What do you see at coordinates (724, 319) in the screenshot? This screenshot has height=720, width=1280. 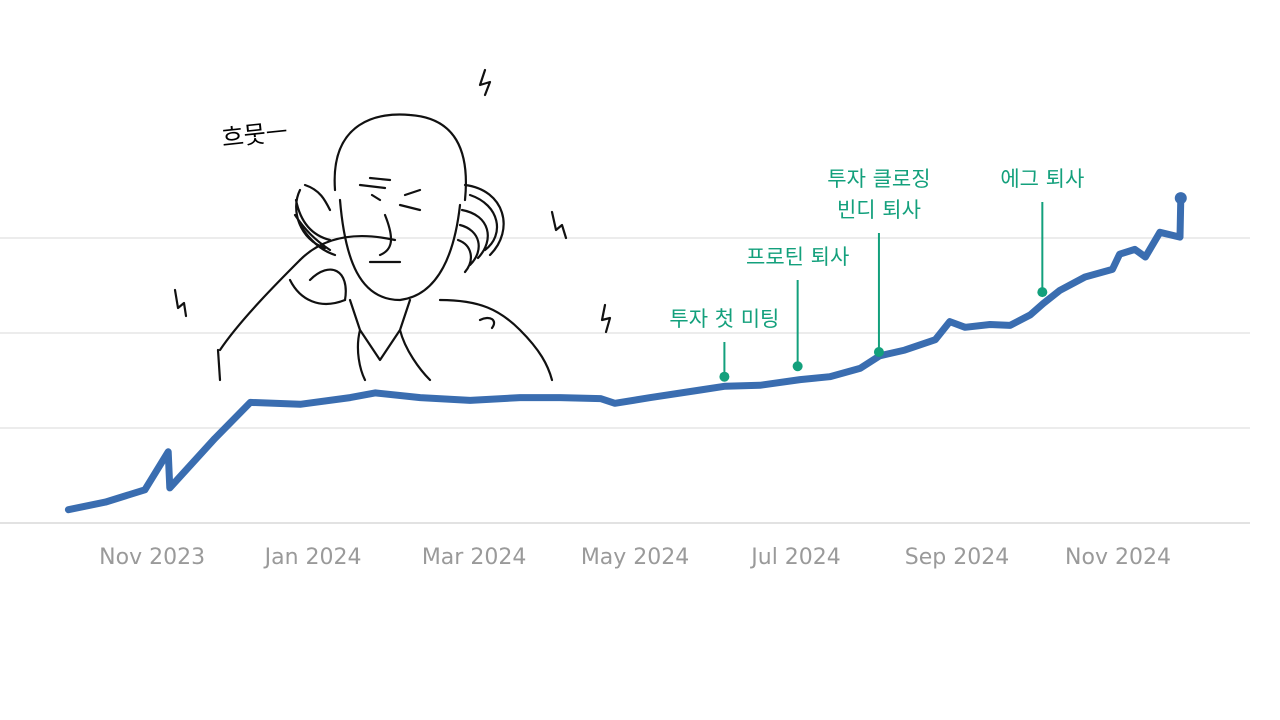 I see `annotation-label: 투자 첫 미팅` at bounding box center [724, 319].